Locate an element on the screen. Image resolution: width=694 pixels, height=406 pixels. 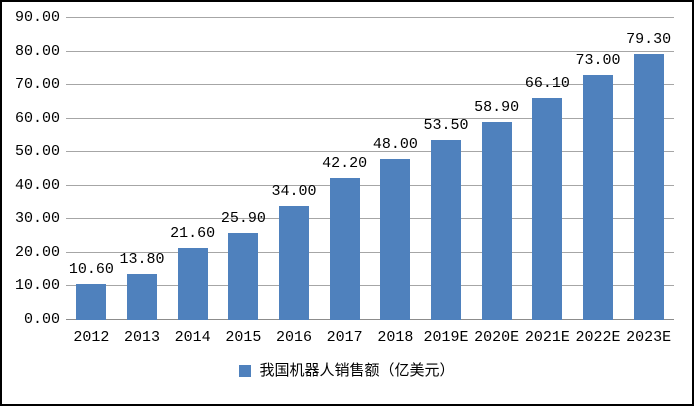
bar-value-label: 13.80 is located at coordinates (142, 259).